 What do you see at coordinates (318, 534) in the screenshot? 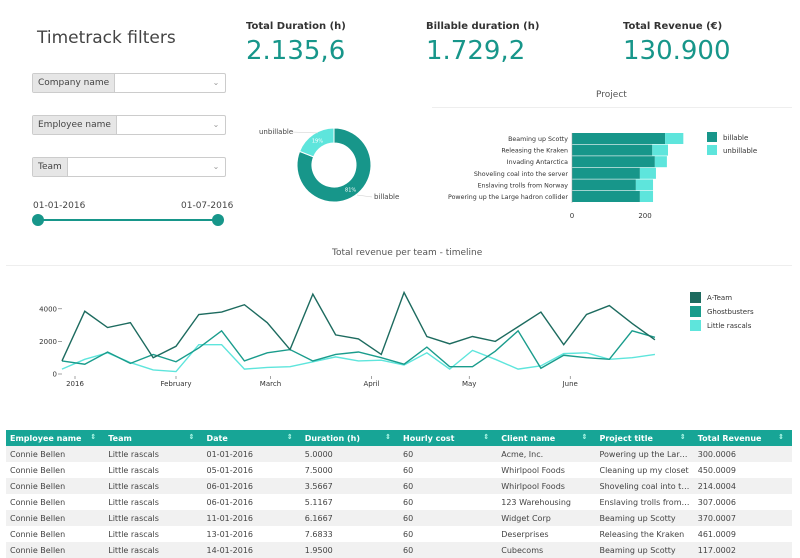
I see `table-cell: 7.6833` at bounding box center [318, 534].